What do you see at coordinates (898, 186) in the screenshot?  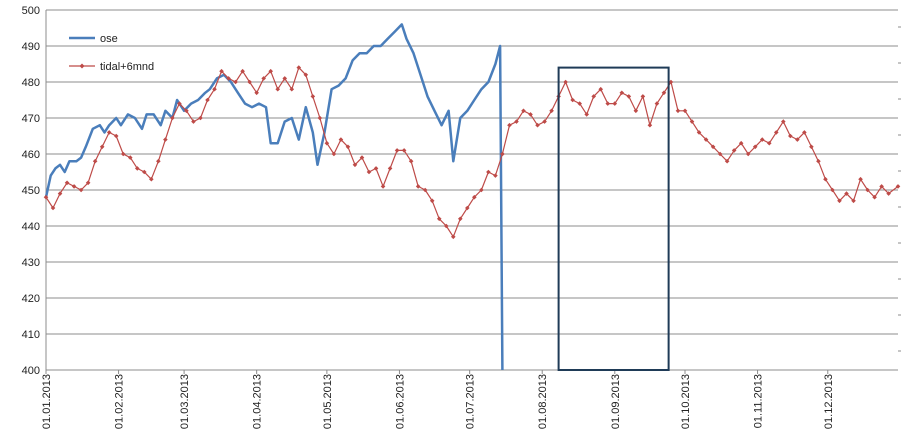 I see `point-tidal+6mnd-121` at bounding box center [898, 186].